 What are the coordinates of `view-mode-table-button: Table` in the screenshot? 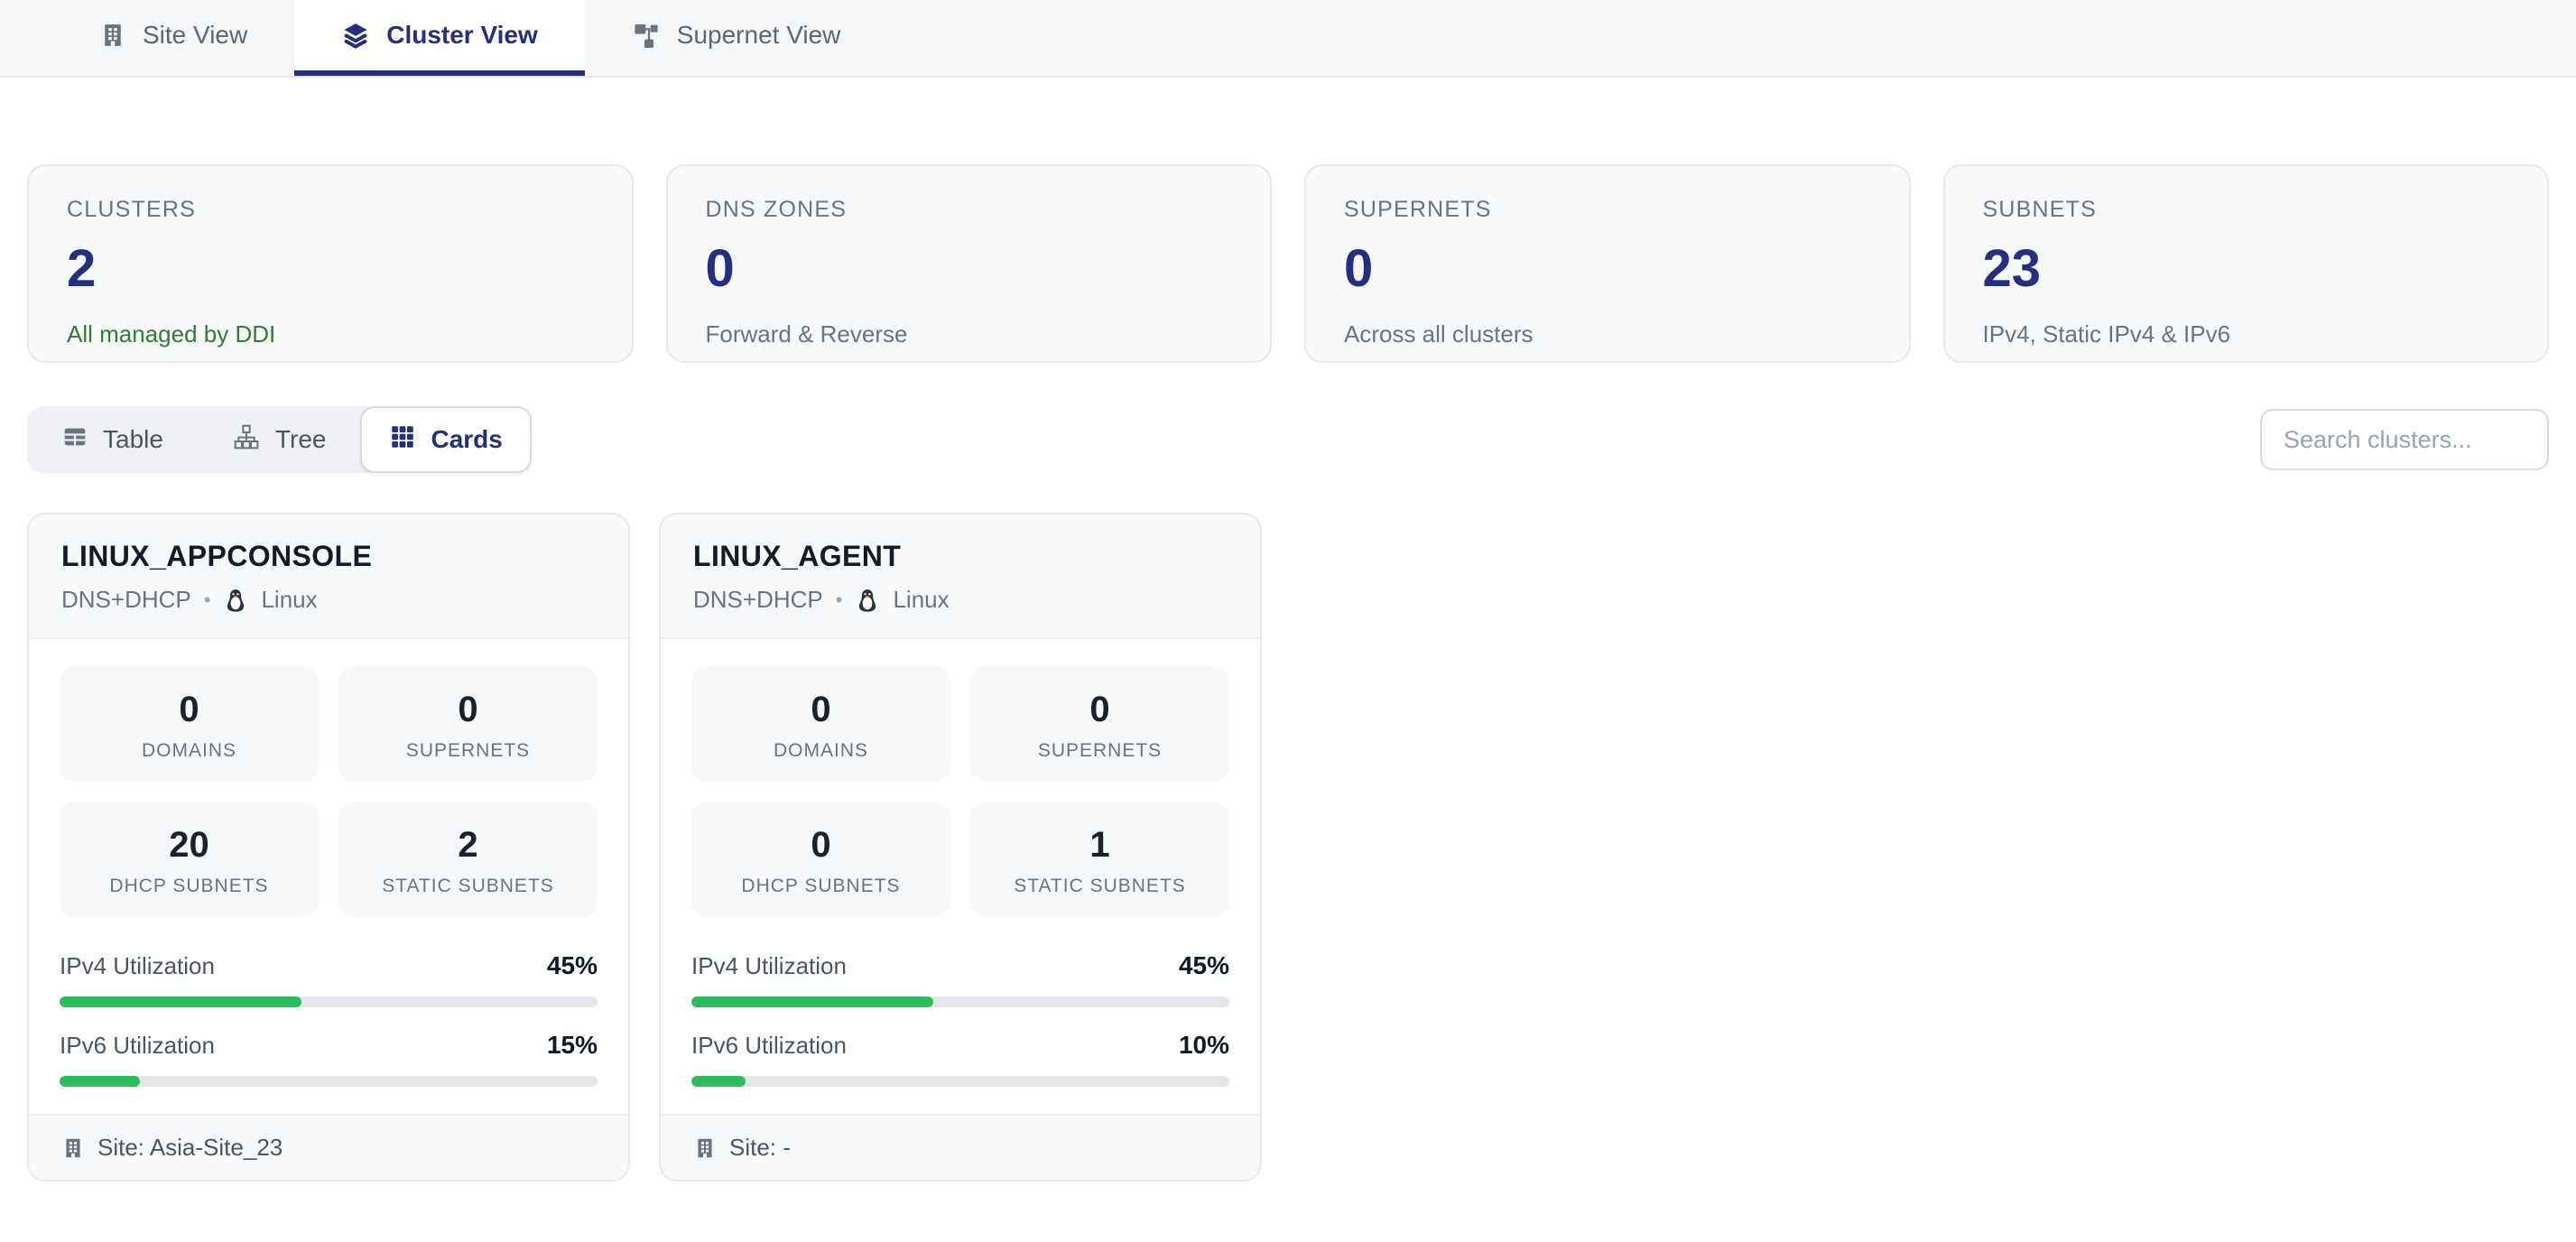 It's located at (112, 440).